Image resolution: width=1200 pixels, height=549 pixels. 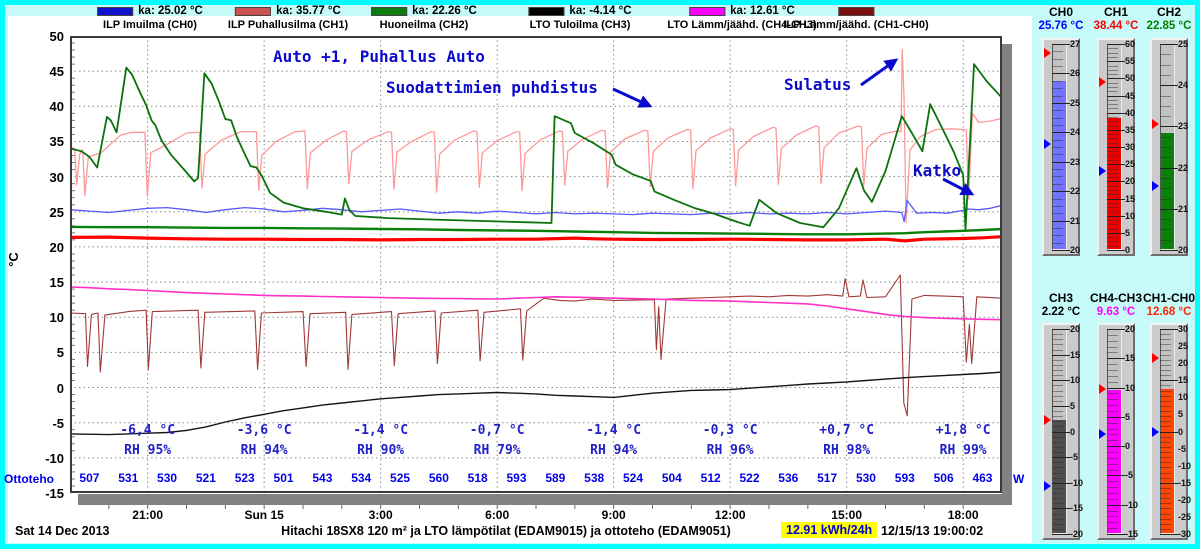 What do you see at coordinates (1102, 389) in the screenshot?
I see `gauge-max-marker-icon` at bounding box center [1102, 389].